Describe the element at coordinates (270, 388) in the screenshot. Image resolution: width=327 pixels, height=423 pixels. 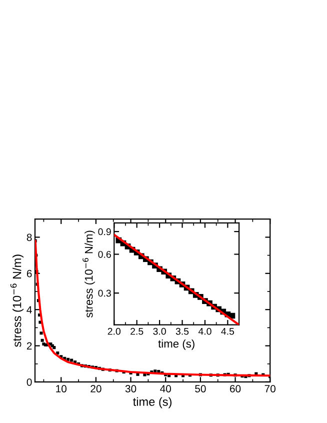
I see `x-tick-label: 70` at that location.